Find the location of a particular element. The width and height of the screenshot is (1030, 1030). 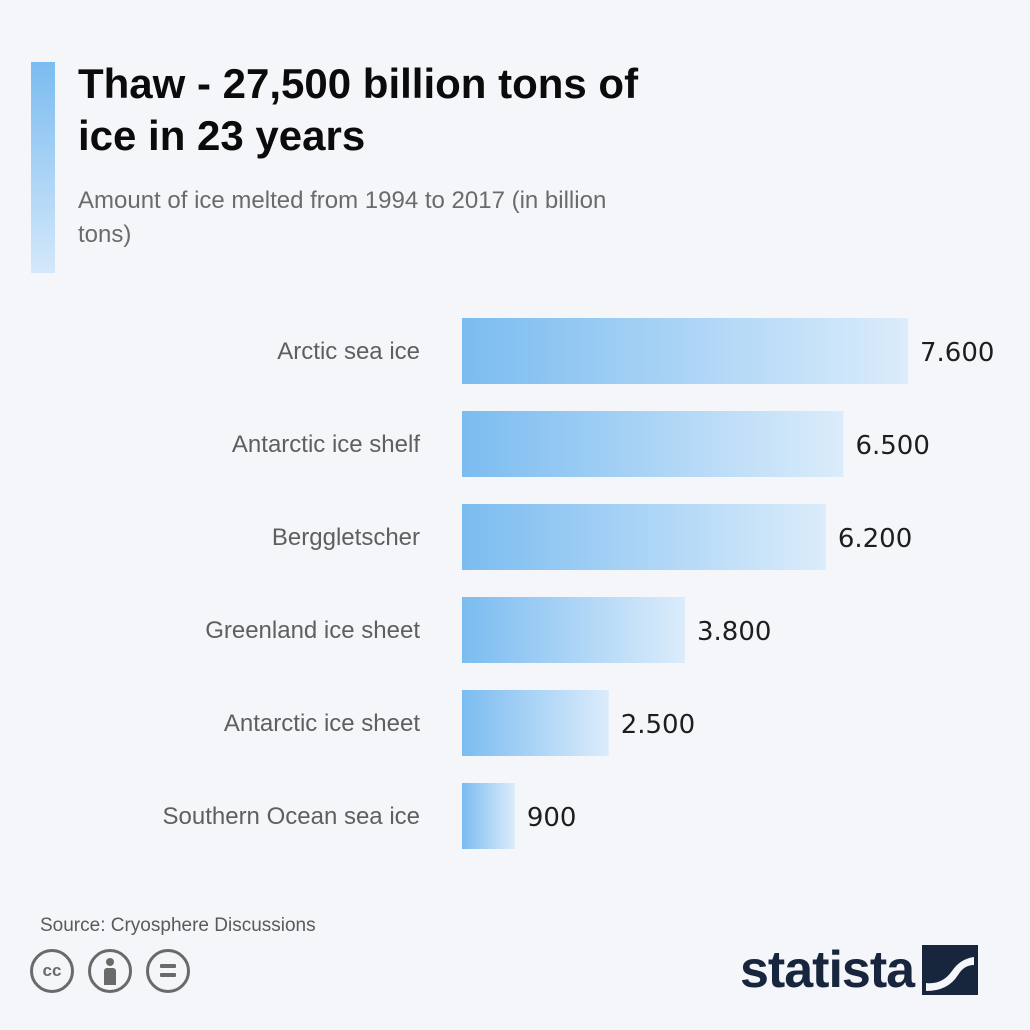

license-icons: cc is located at coordinates (110, 971).